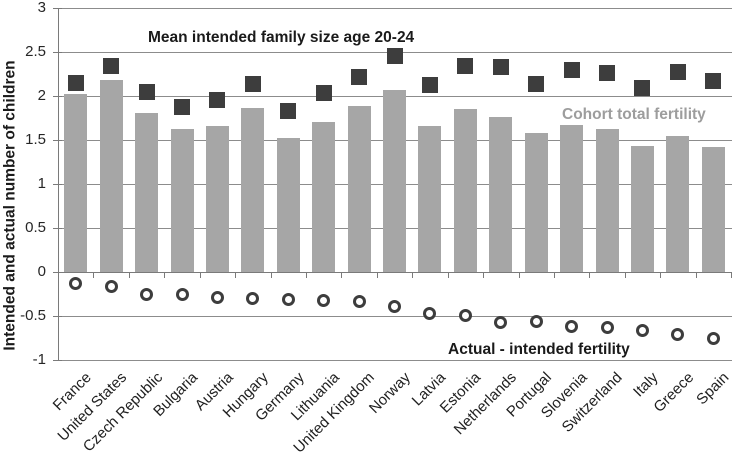  Describe the element at coordinates (252, 83) in the screenshot. I see `intended-square-marker-hungary` at that location.